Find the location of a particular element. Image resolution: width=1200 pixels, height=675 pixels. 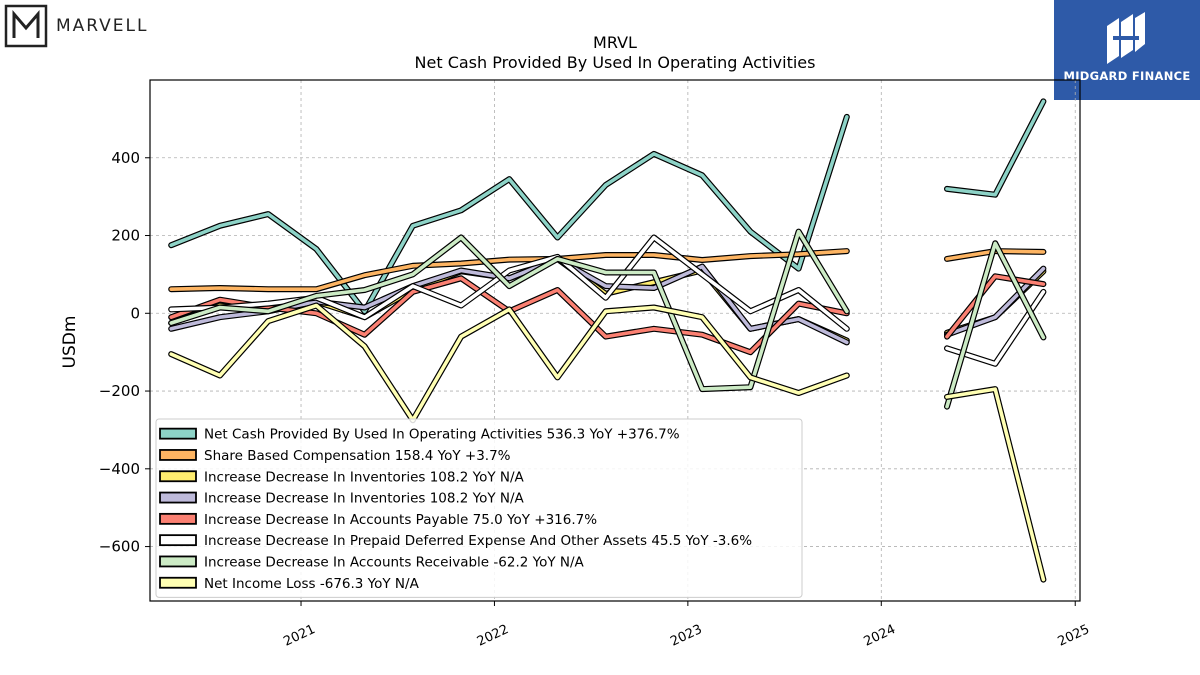

midgard-finance-logo-text: MIDGARD FINANCE is located at coordinates (1127, 76).